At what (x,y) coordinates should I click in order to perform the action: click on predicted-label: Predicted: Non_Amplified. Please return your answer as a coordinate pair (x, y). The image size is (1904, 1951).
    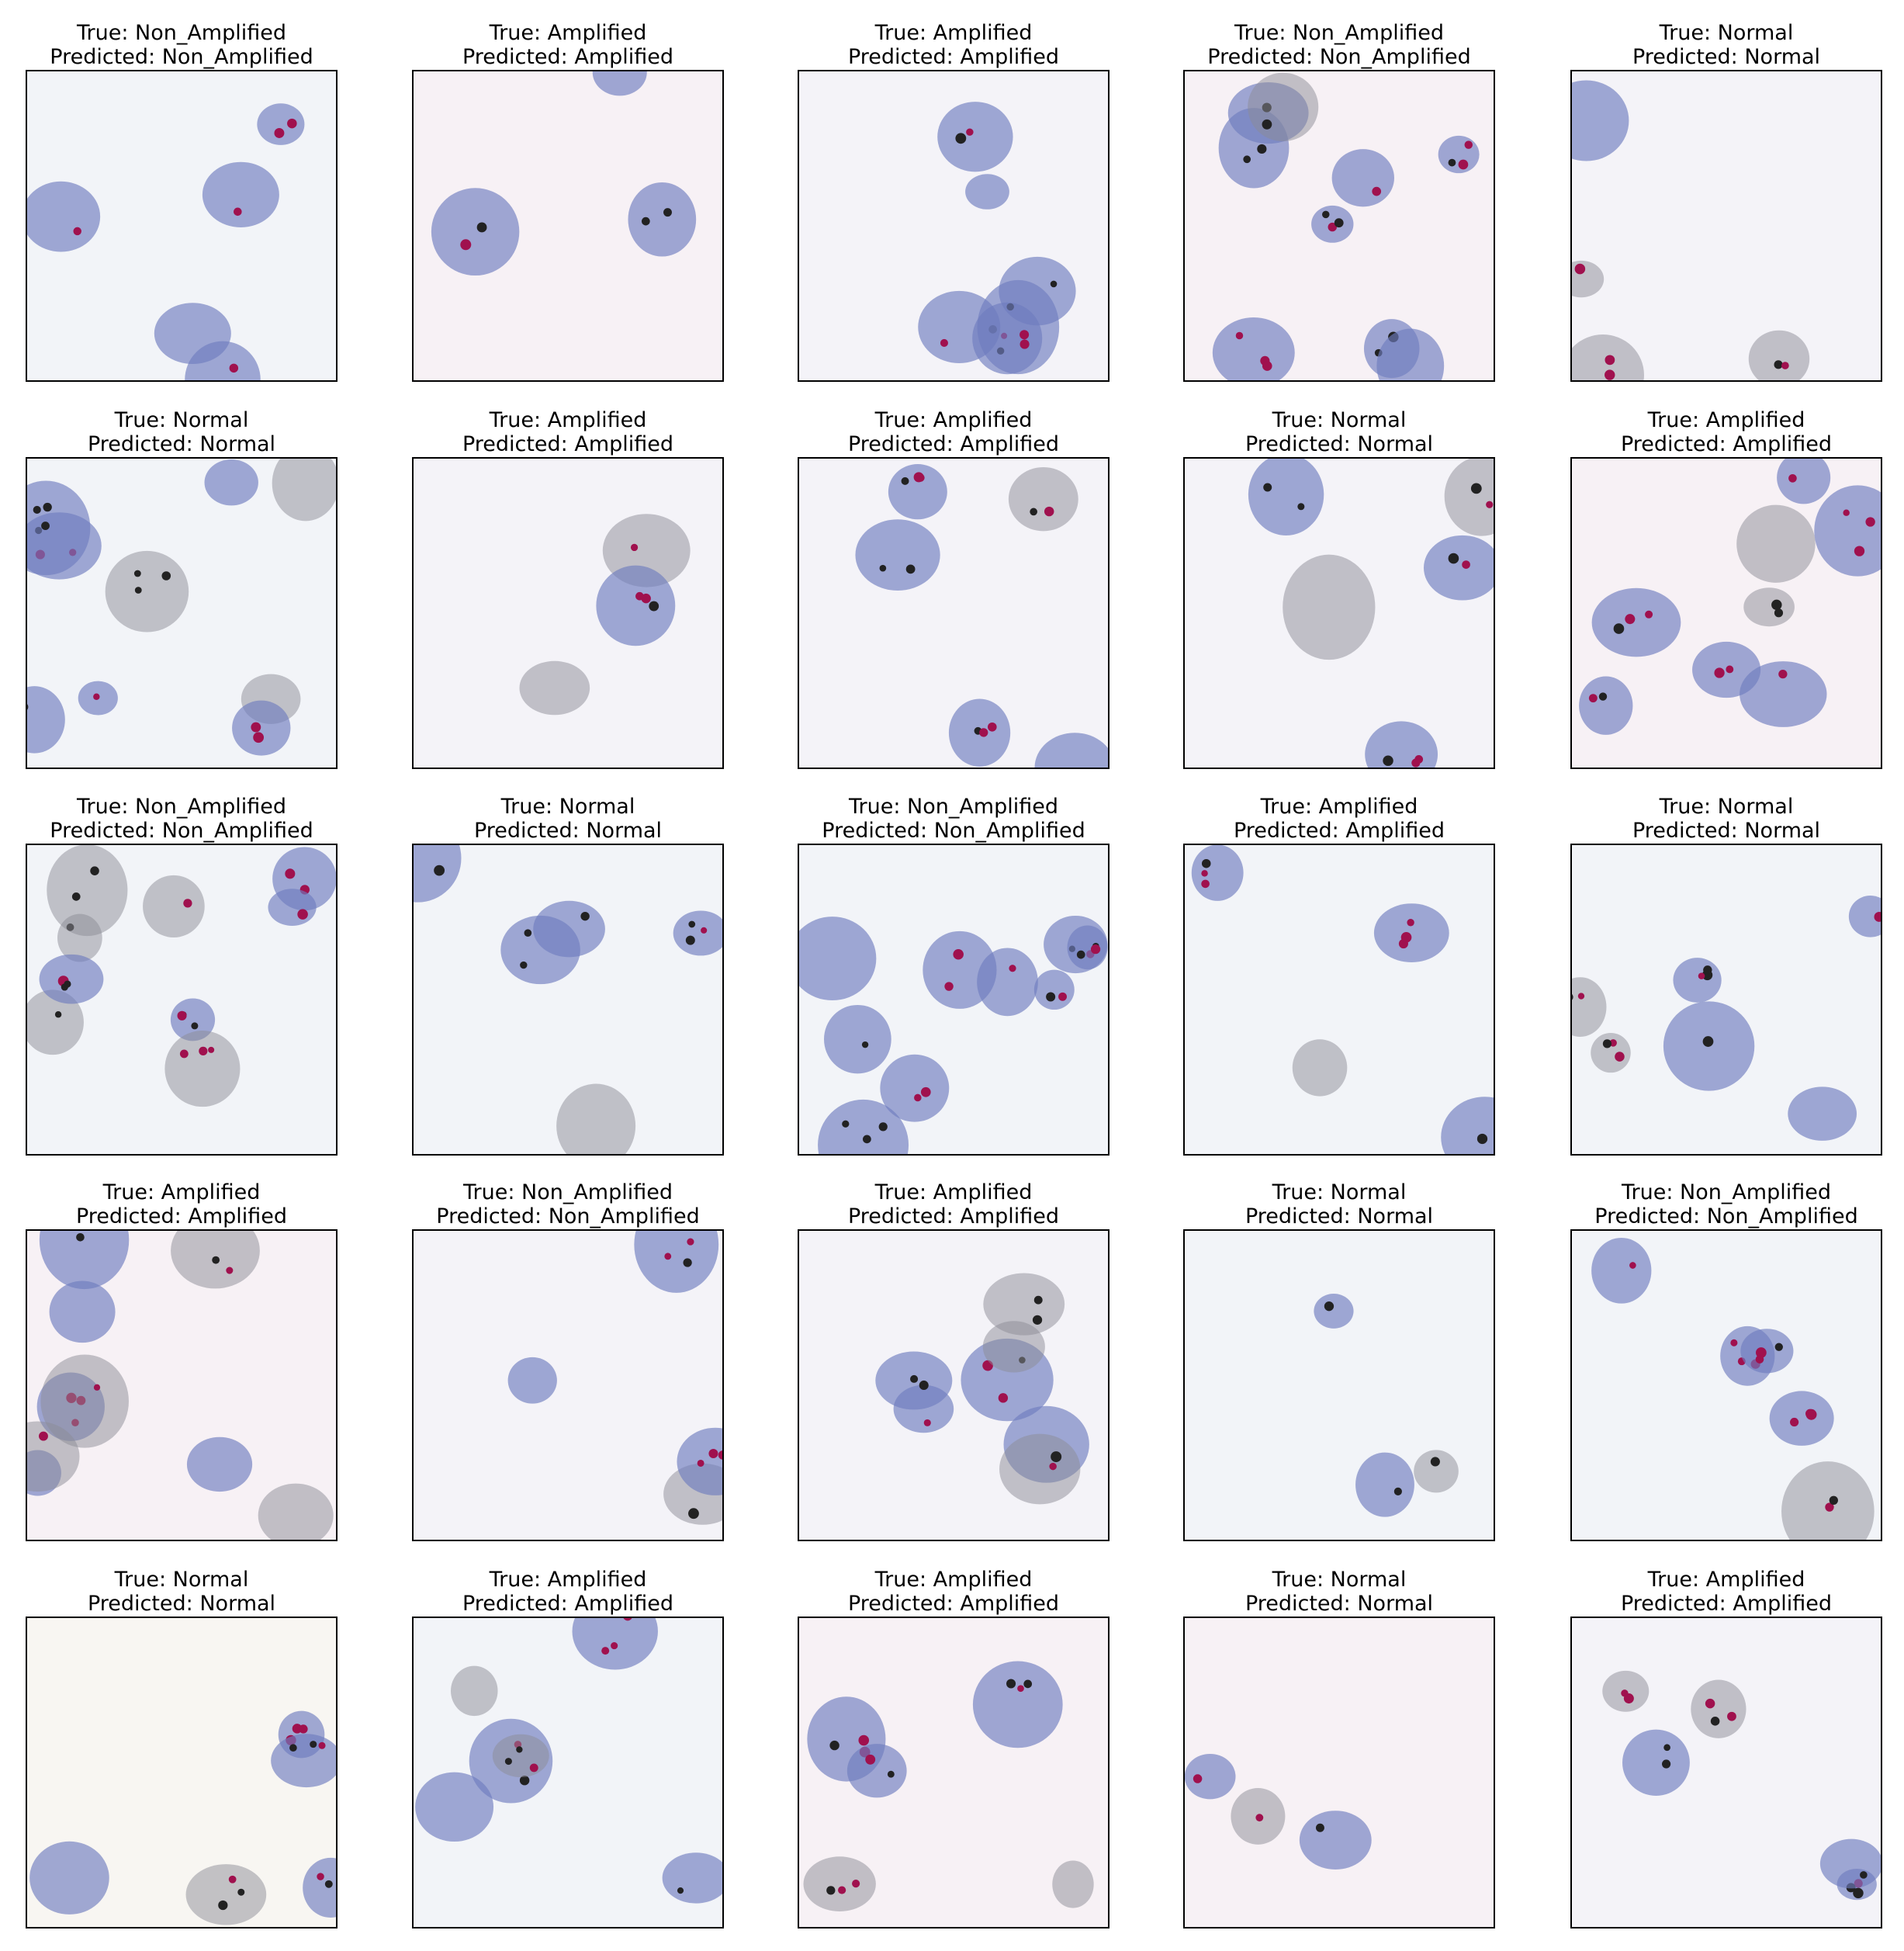
    Looking at the image, I should click on (1725, 1216).